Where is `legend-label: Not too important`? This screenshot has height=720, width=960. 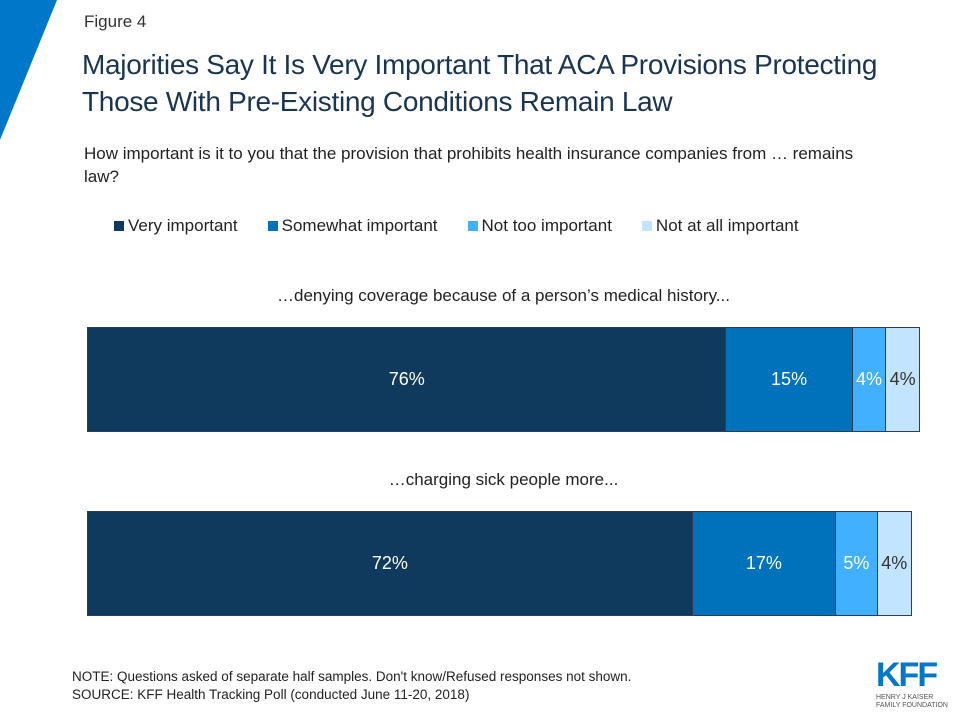
legend-label: Not too important is located at coordinates (546, 225).